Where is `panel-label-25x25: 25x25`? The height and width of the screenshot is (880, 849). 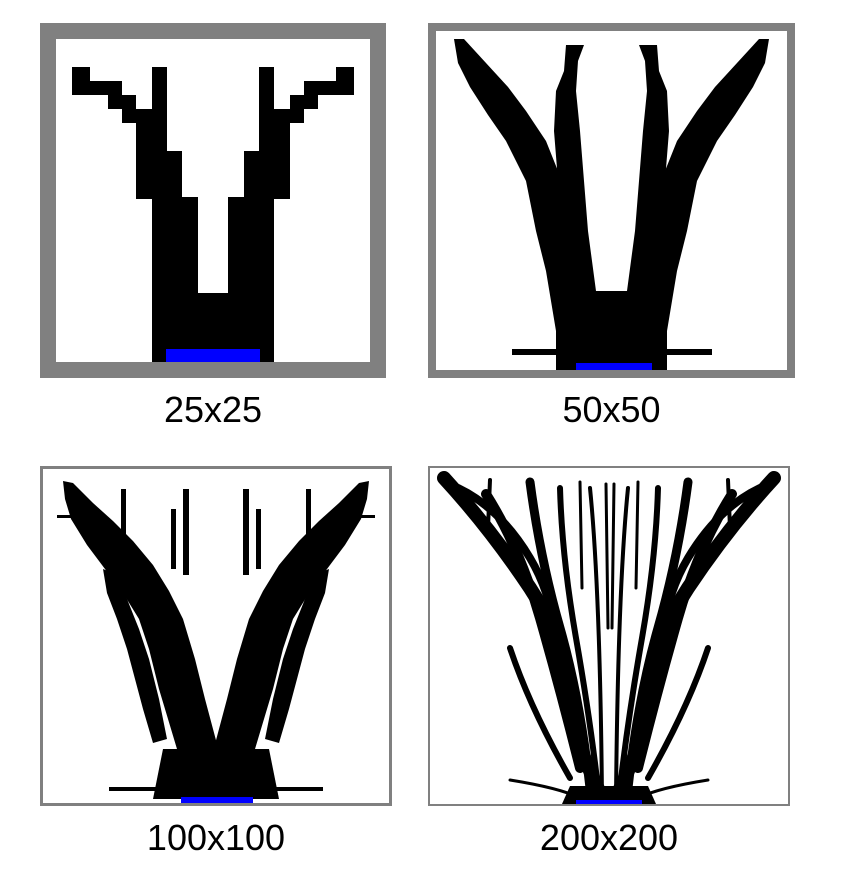
panel-label-25x25: 25x25 is located at coordinates (213, 409).